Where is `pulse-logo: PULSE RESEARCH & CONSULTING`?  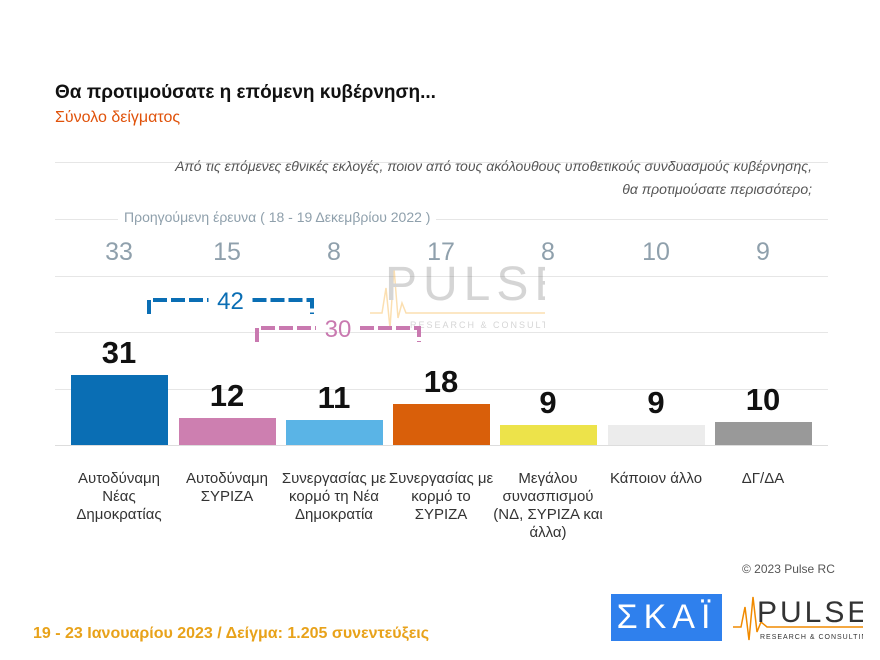
pulse-logo: PULSE RESEARCH & CONSULTING is located at coordinates (798, 618).